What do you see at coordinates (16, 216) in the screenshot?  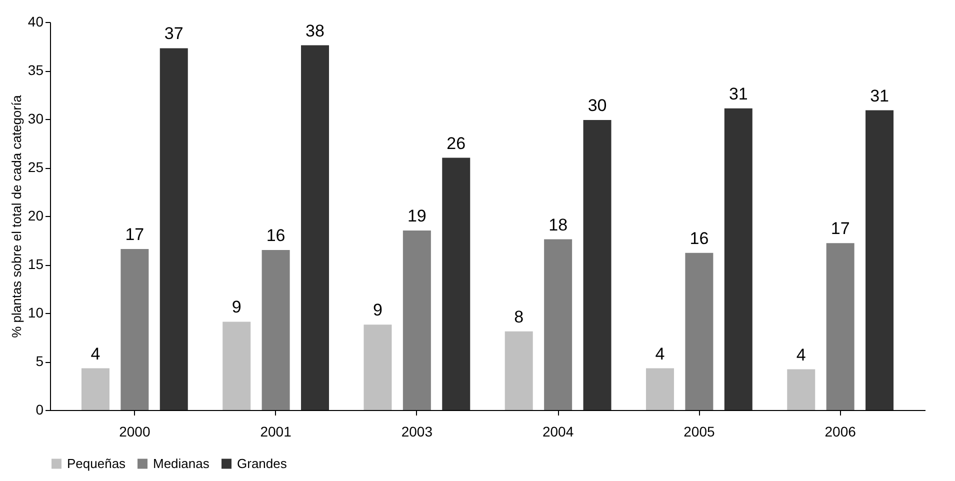 I see `y-axis-title: % plantas sobre el total de cada categoría` at bounding box center [16, 216].